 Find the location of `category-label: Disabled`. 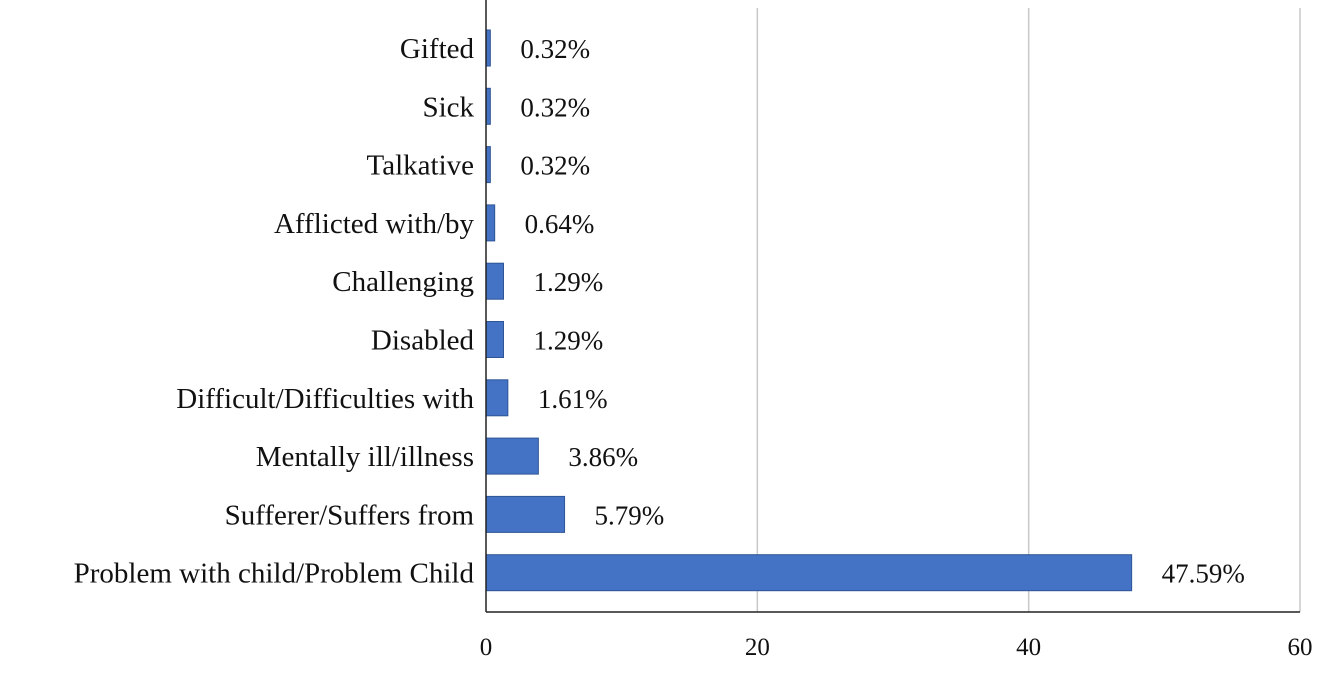

category-label: Disabled is located at coordinates (423, 341).